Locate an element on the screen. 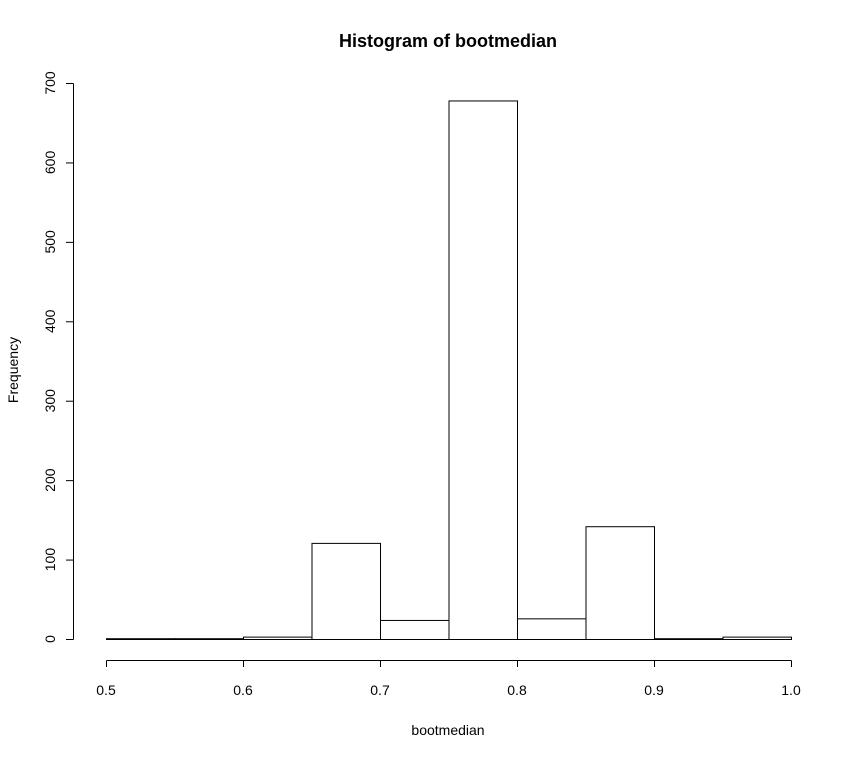  y-axis: 0 100 200 300 400 500 600 700 is located at coordinates (58, 357).